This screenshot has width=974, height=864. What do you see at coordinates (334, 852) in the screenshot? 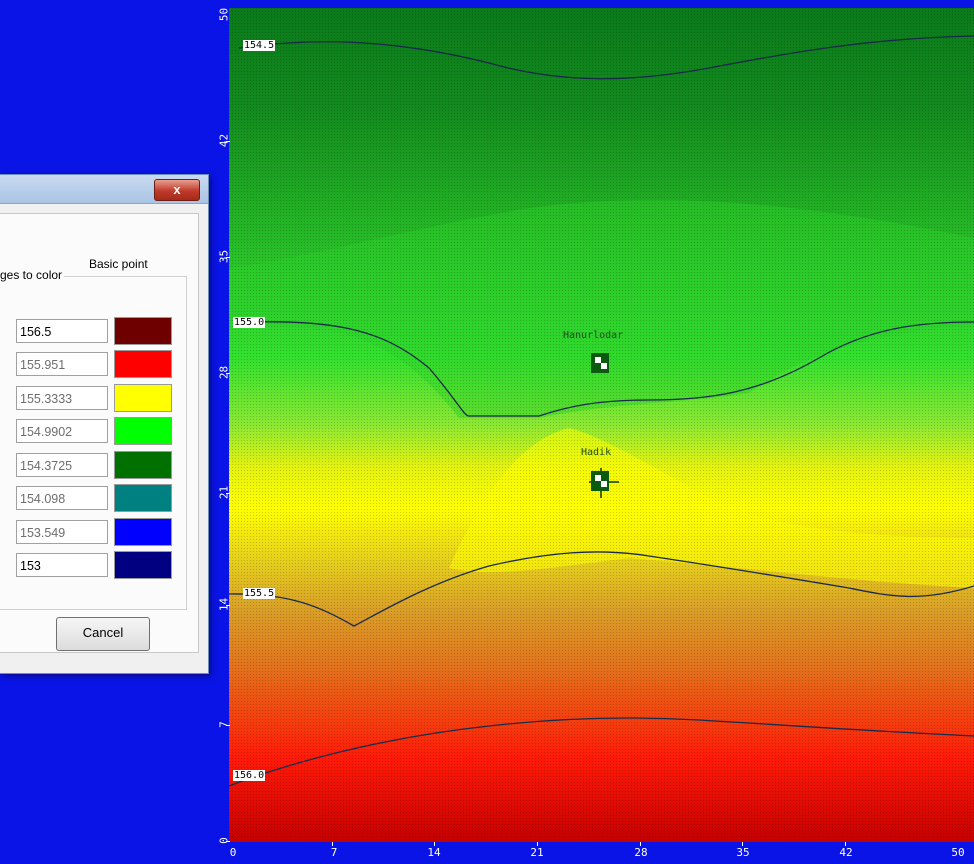
I see `x-tick-label: 7` at bounding box center [334, 852].